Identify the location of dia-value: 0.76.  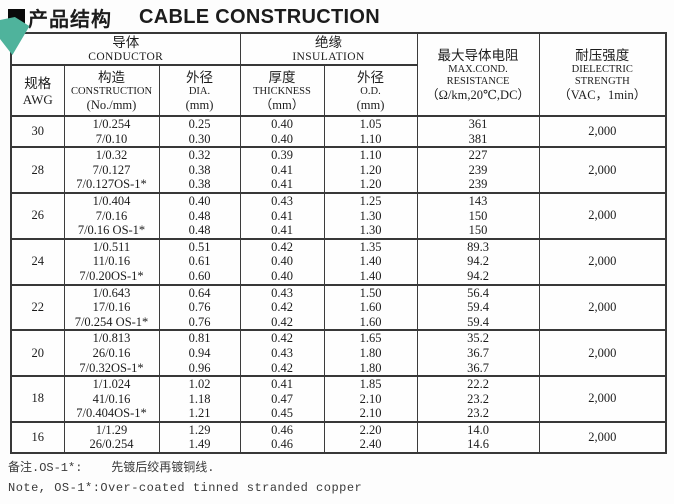
(199, 321).